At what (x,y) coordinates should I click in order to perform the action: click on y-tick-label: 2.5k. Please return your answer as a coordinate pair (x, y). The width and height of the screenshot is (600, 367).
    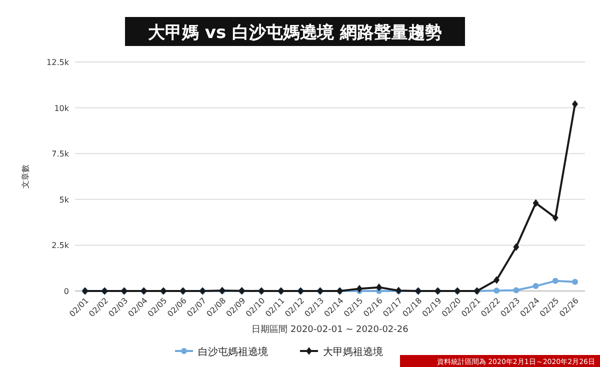
    Looking at the image, I should click on (61, 245).